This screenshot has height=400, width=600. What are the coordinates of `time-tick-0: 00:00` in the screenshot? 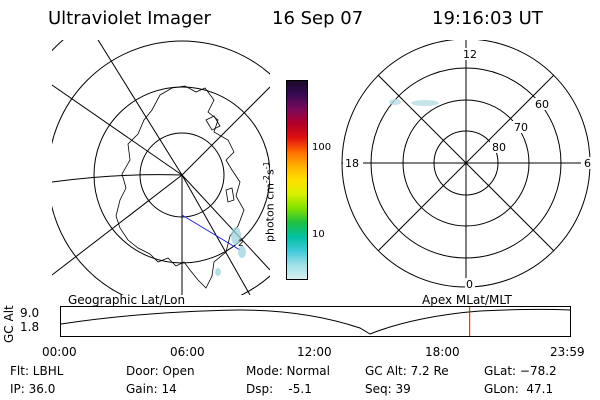 It's located at (59, 352).